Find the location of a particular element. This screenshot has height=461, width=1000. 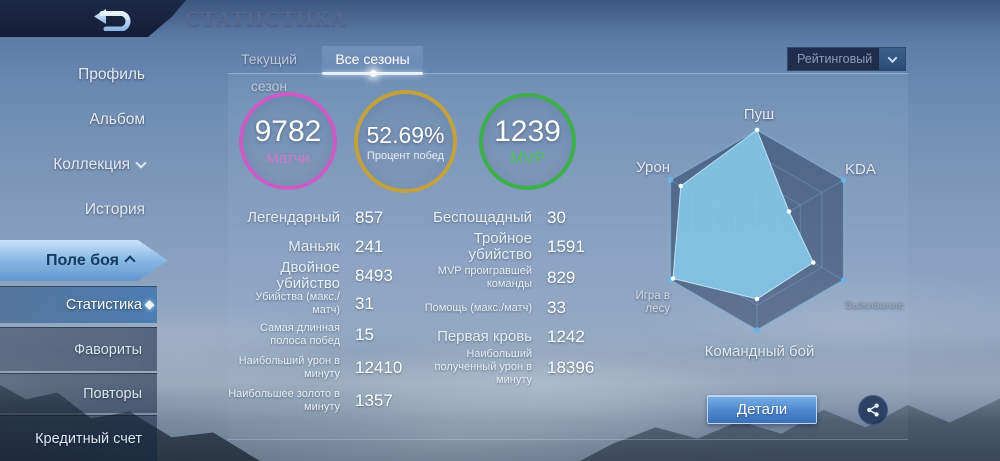

dropdown-chevron-box is located at coordinates (892, 59).